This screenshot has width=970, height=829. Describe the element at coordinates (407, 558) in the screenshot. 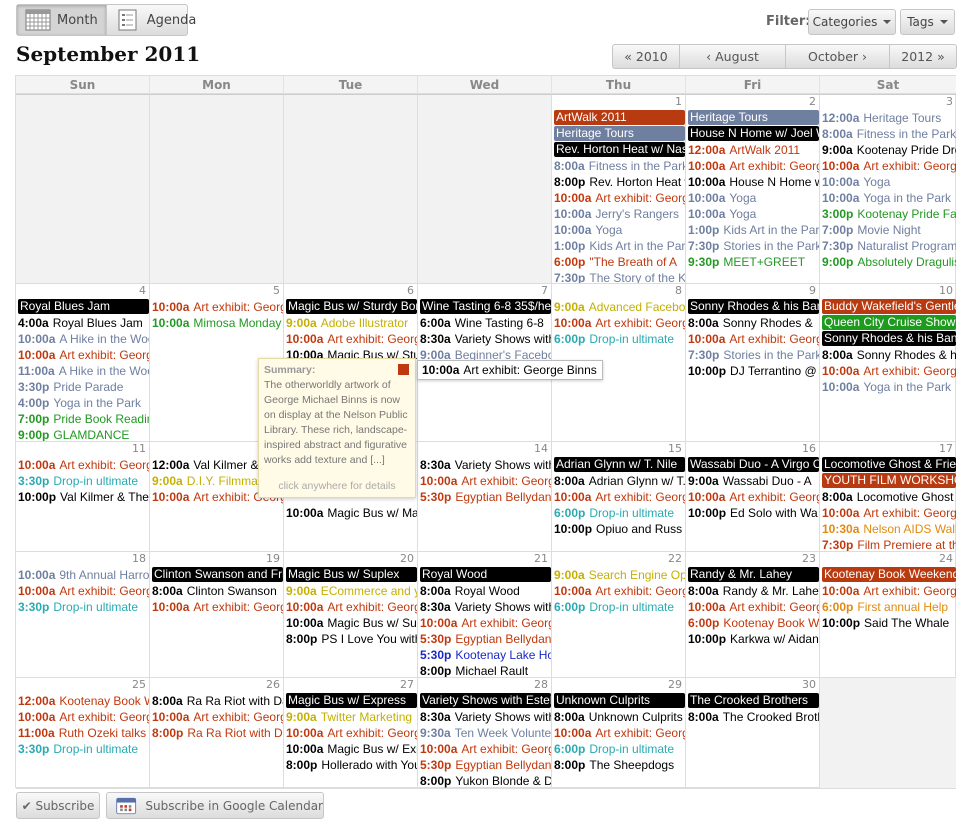

I see `day-number: 20` at that location.